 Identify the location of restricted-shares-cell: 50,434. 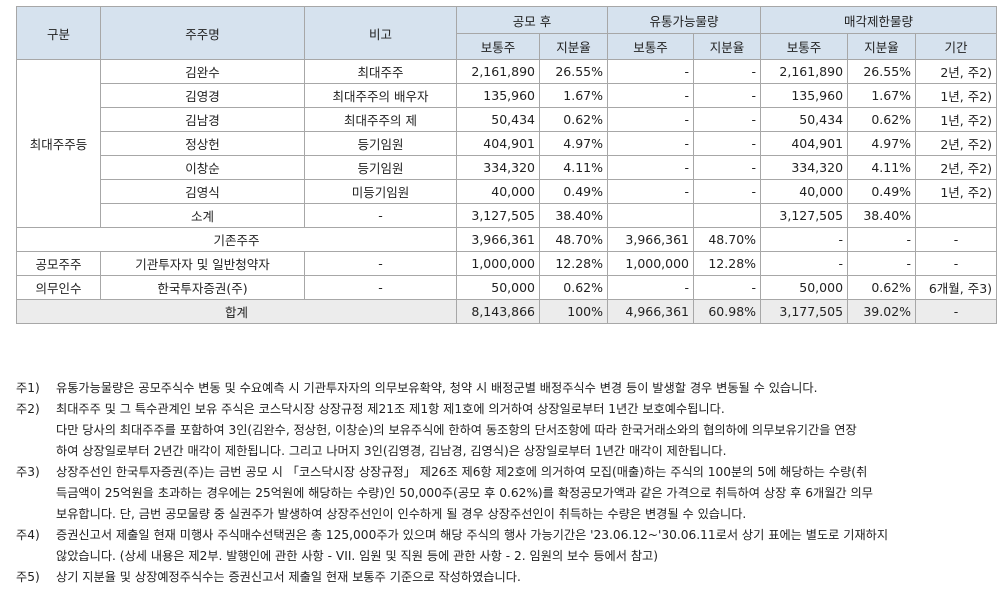
(804, 119).